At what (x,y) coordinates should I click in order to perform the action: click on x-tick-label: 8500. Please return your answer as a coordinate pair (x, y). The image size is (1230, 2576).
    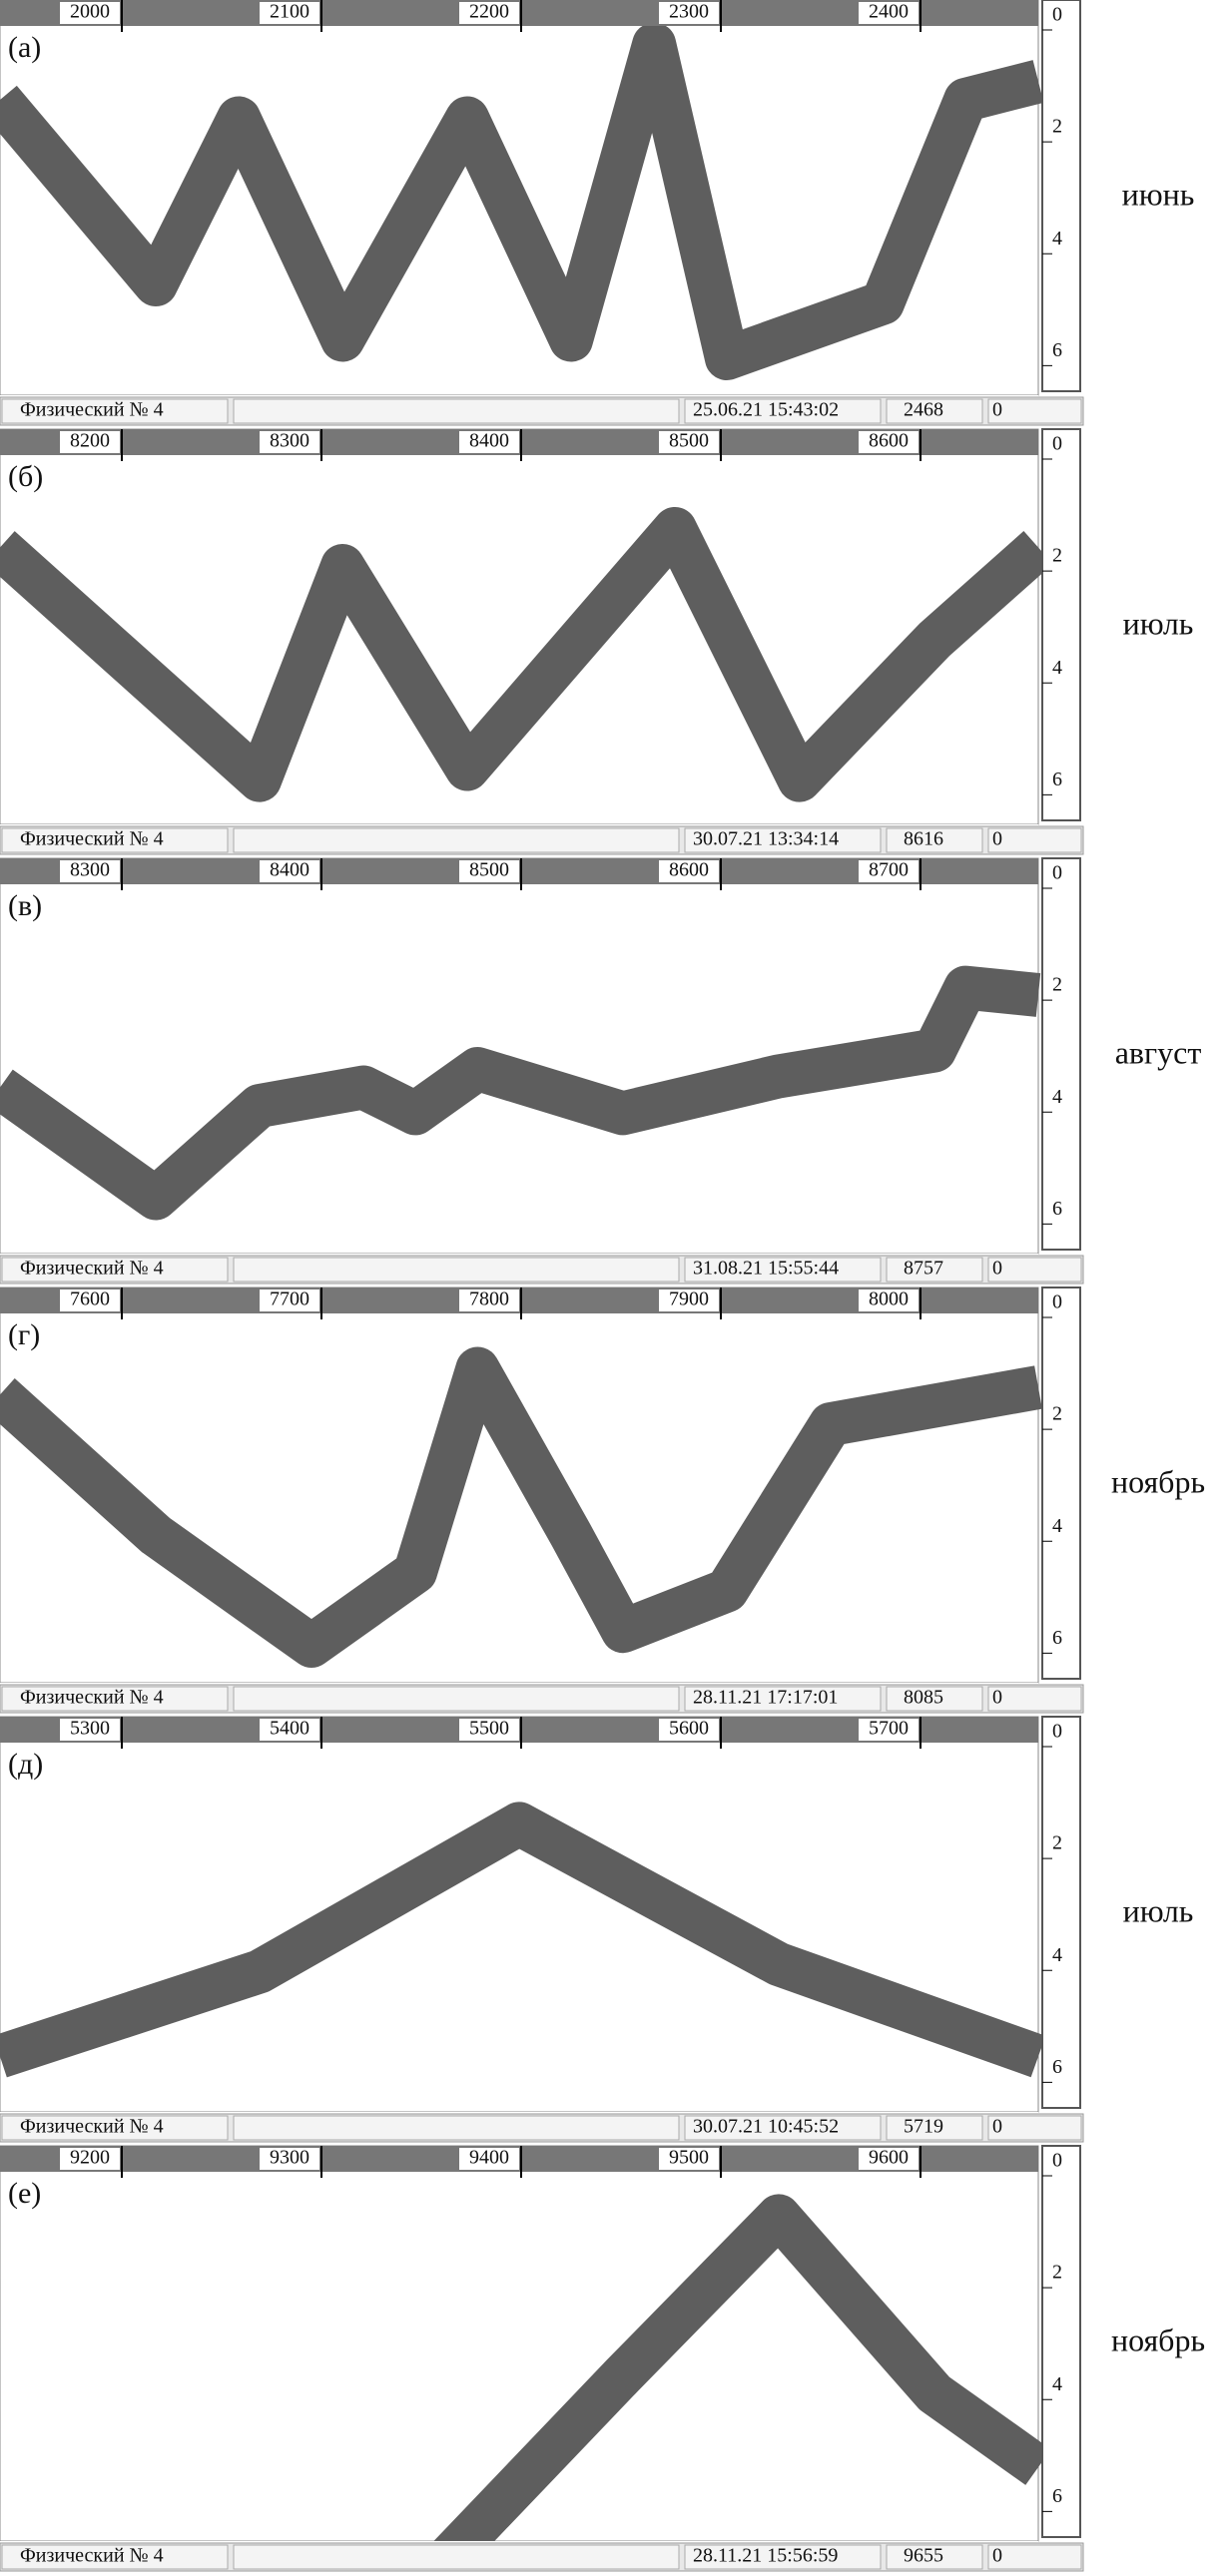
    Looking at the image, I should click on (489, 870).